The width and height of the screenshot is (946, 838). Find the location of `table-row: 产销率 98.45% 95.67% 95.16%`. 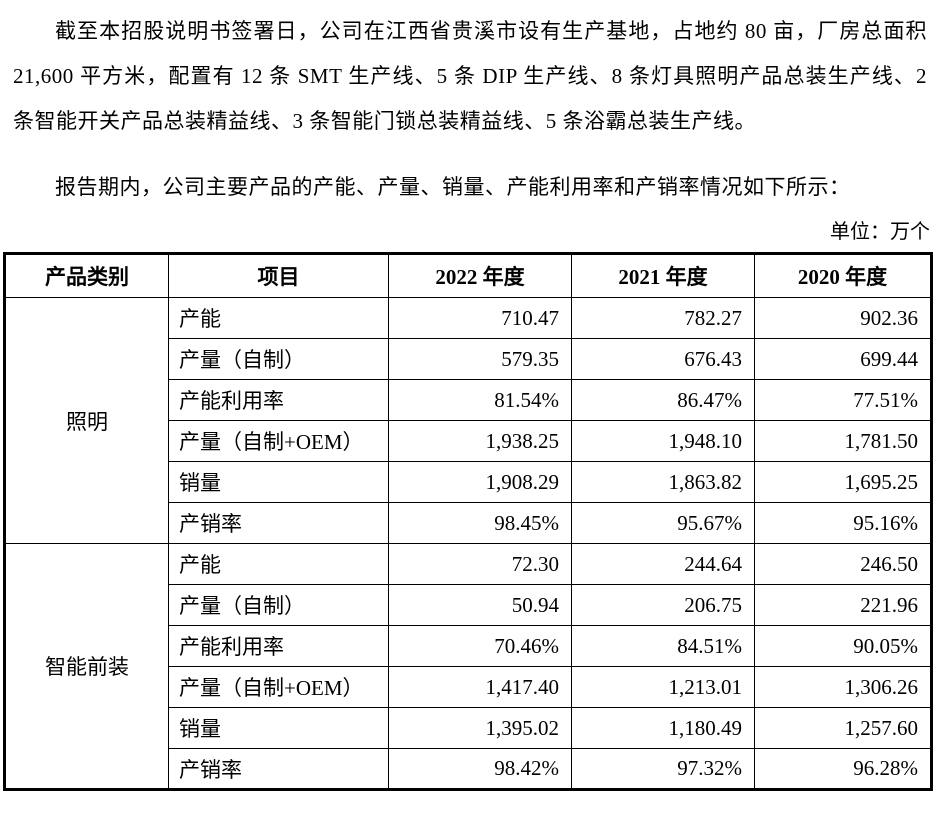

table-row: 产销率 98.45% 95.67% 95.16% is located at coordinates (468, 523).